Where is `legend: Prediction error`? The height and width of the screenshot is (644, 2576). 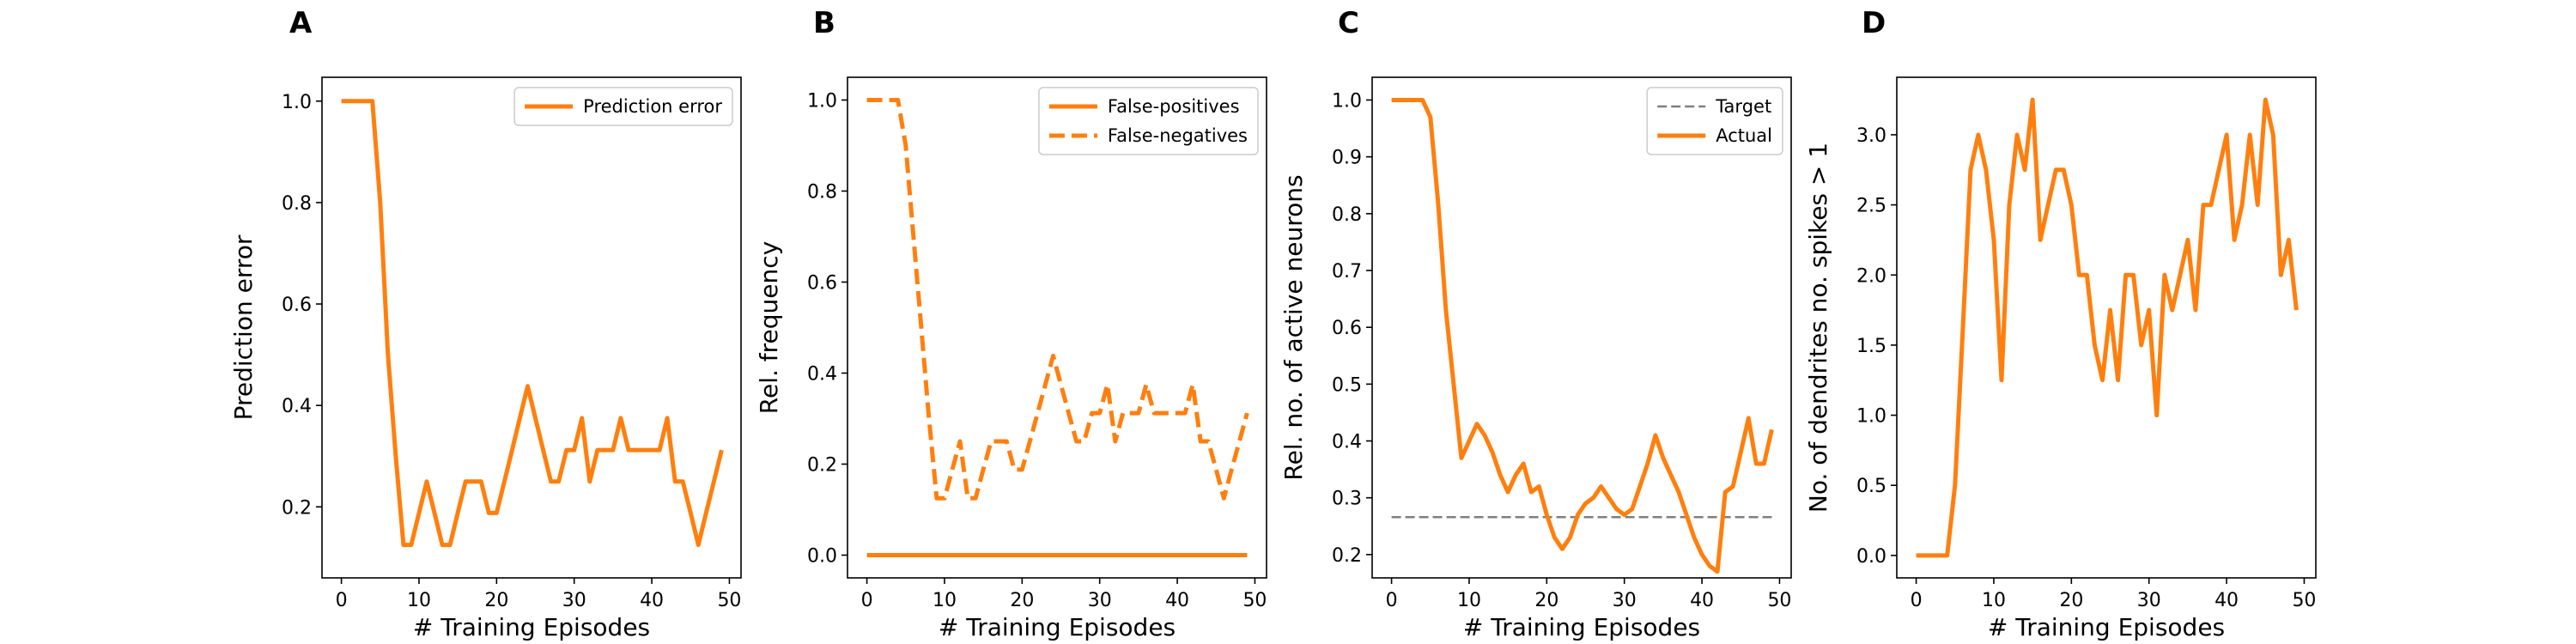
legend: Prediction error is located at coordinates (623, 106).